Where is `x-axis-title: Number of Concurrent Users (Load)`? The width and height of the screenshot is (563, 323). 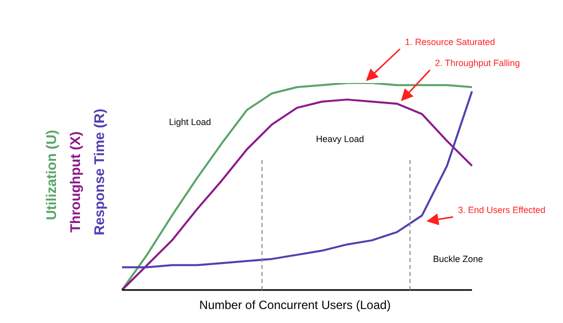
x-axis-title: Number of Concurrent Users (Load) is located at coordinates (295, 305).